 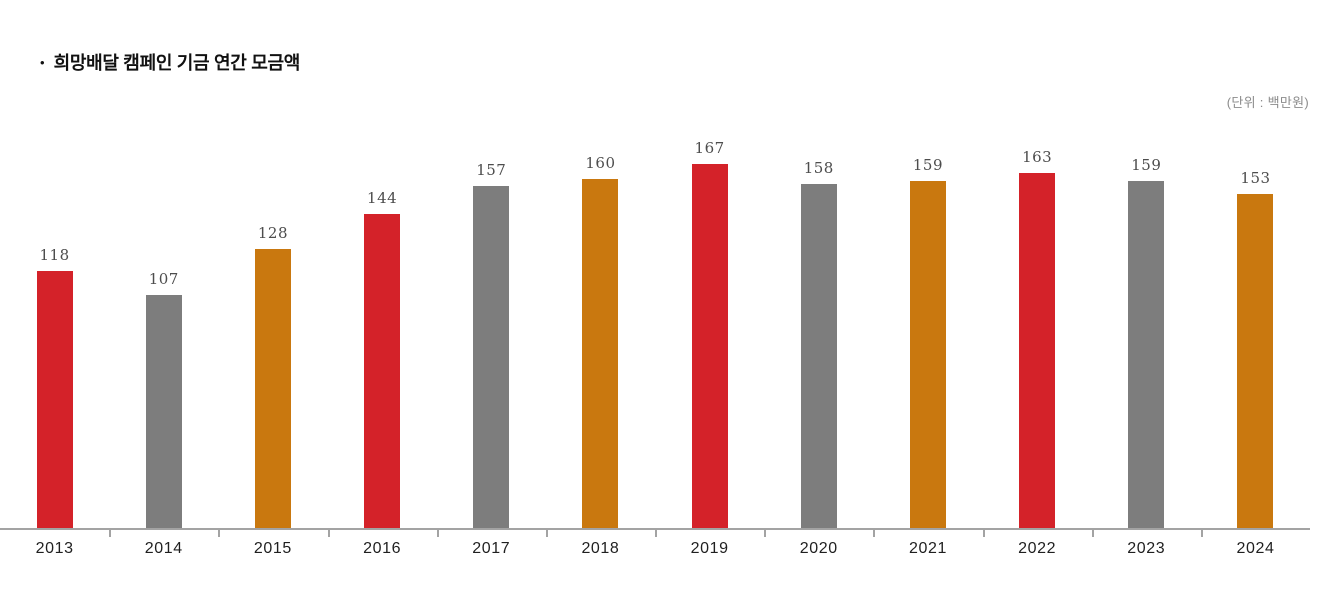 I want to click on bar-slot-2019: 167, so click(x=709, y=333).